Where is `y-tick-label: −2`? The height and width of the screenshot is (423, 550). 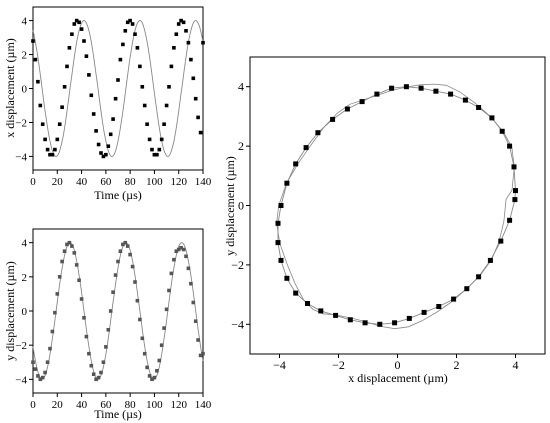
y-tick-label: −2 is located at coordinates (21, 346).